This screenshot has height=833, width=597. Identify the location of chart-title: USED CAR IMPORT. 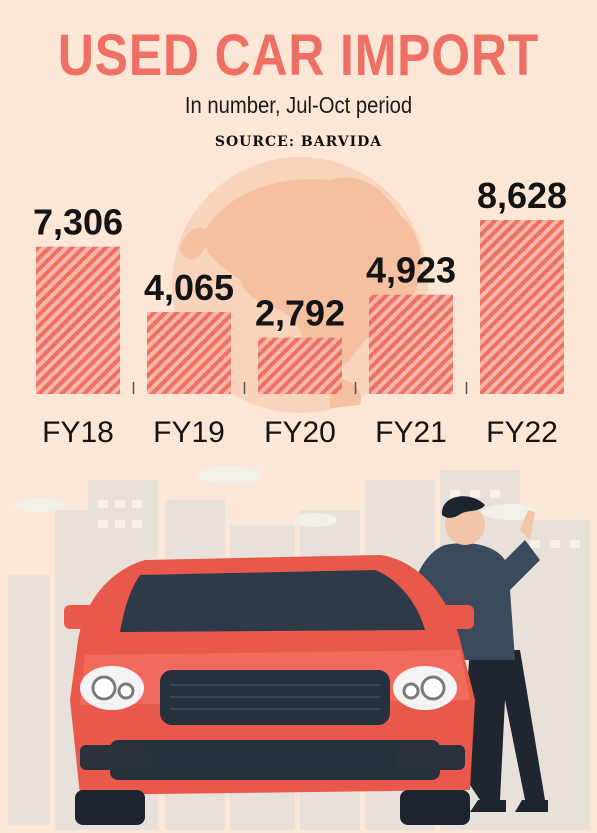
(298, 55).